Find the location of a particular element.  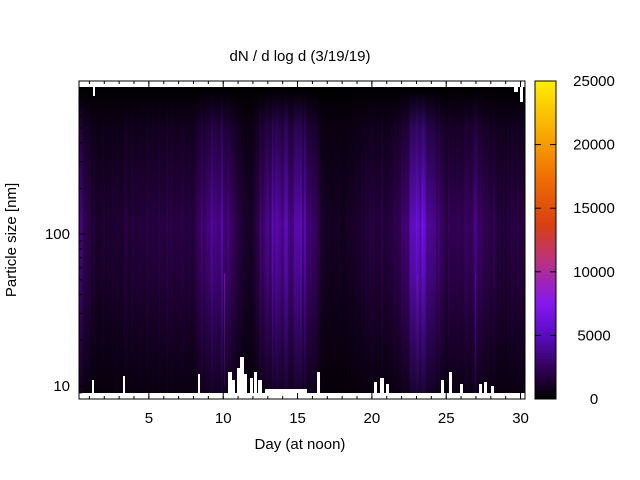

x-tick-label: 30 is located at coordinates (520, 418).